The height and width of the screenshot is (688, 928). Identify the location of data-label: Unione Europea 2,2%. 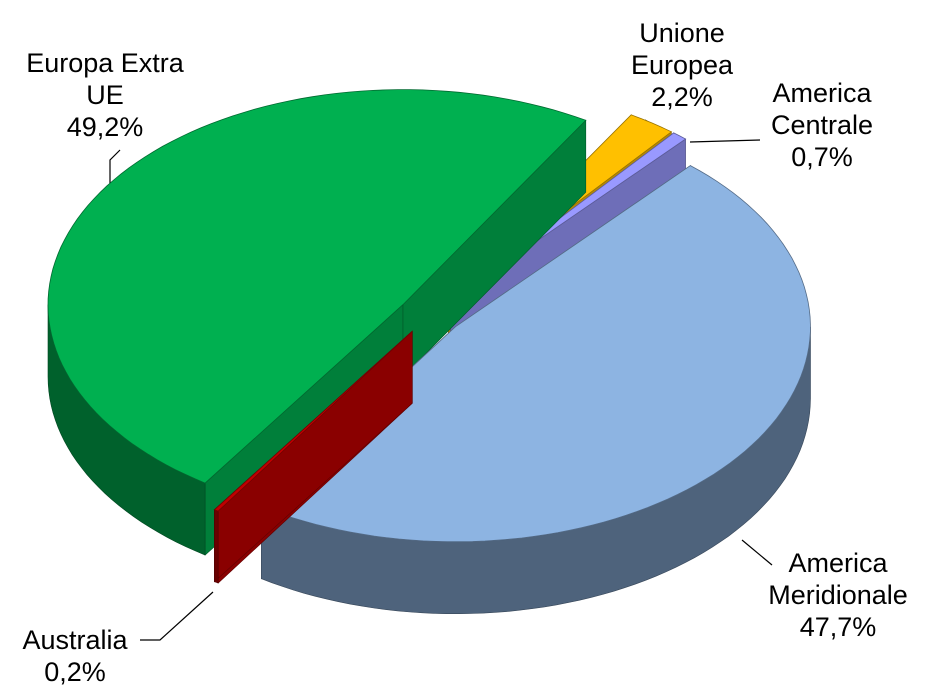
(682, 65).